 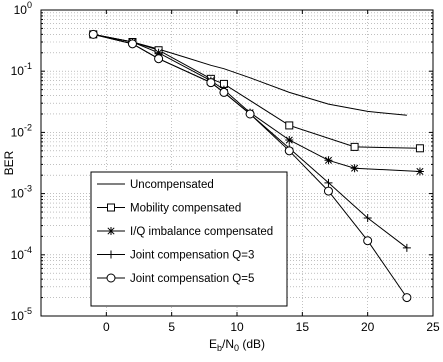 I want to click on y-tick-label-exp: -5, so click(x=28, y=311).